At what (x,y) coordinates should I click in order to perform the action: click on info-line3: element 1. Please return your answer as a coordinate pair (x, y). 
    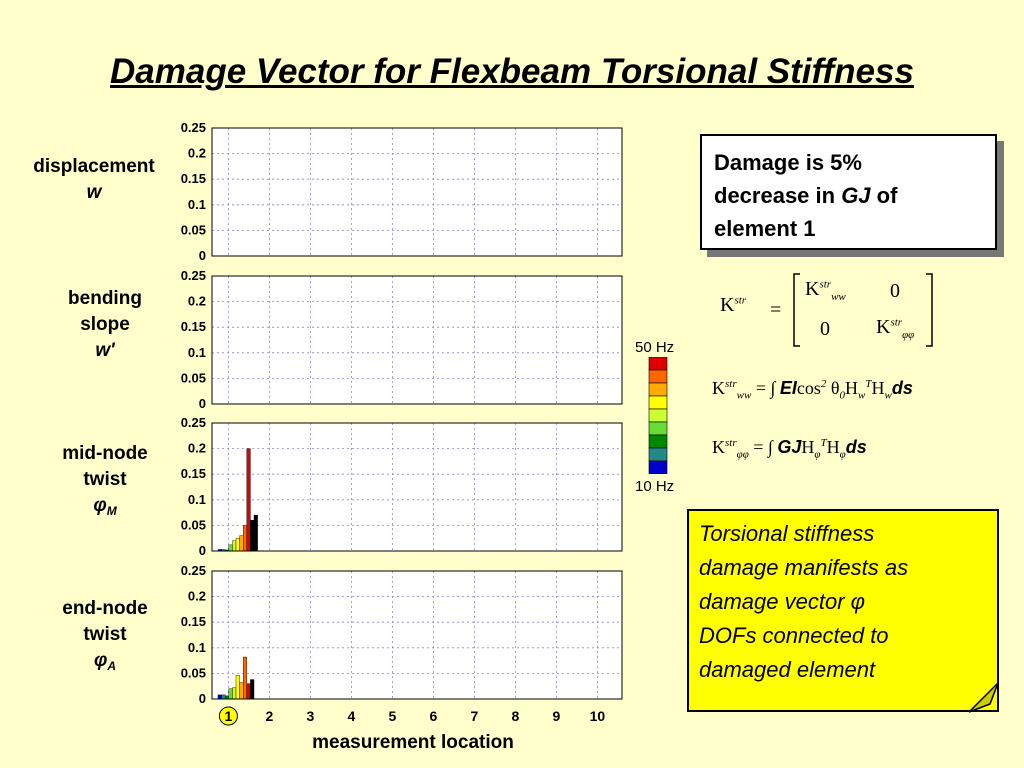
    Looking at the image, I should click on (765, 228).